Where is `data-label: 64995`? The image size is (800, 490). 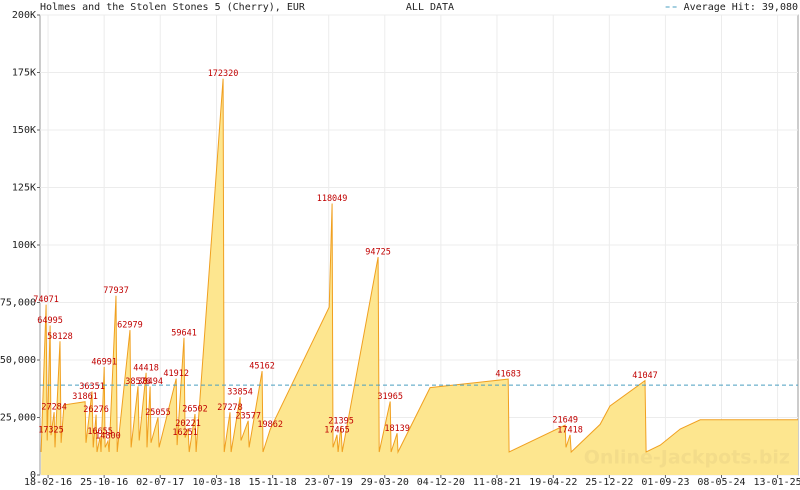
data-label: 64995 is located at coordinates (50, 321).